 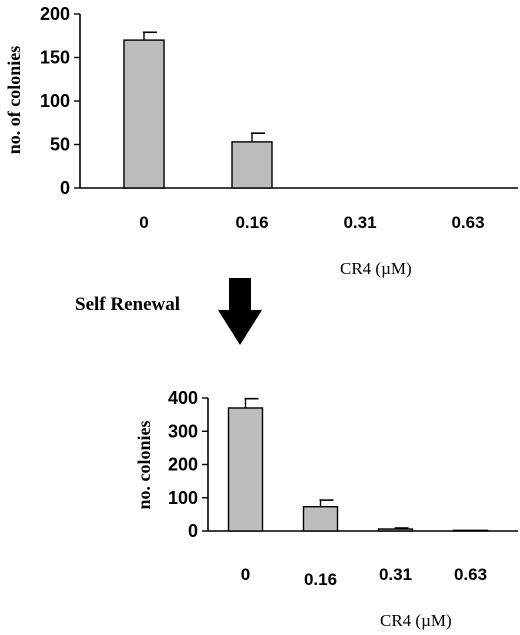 I want to click on chart-bottom-category-label: 0, so click(x=245, y=574).